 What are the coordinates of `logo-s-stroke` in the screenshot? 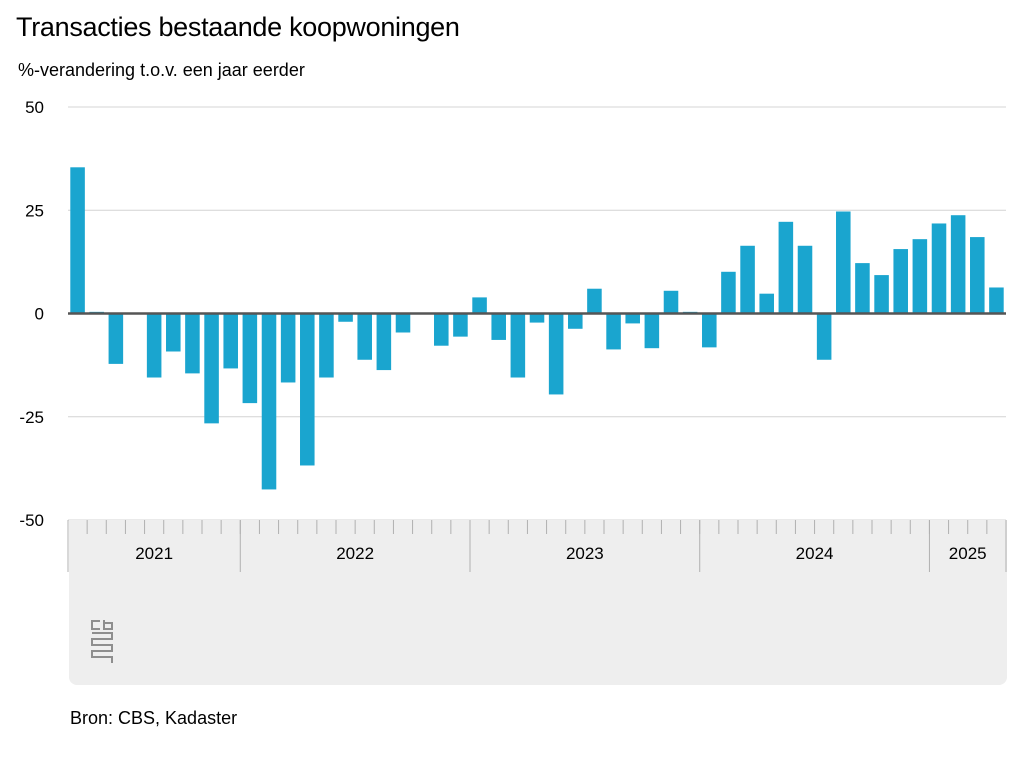 It's located at (102, 647).